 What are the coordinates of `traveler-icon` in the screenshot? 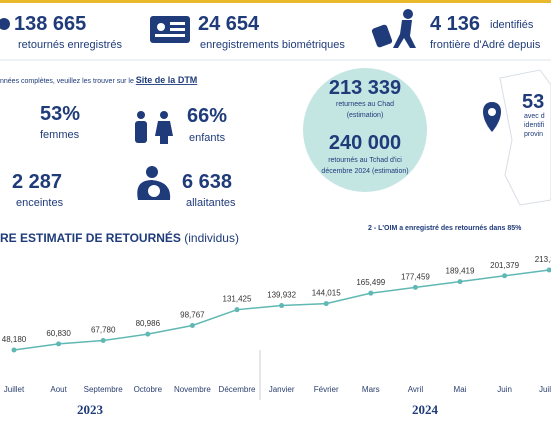 It's located at (393, 28).